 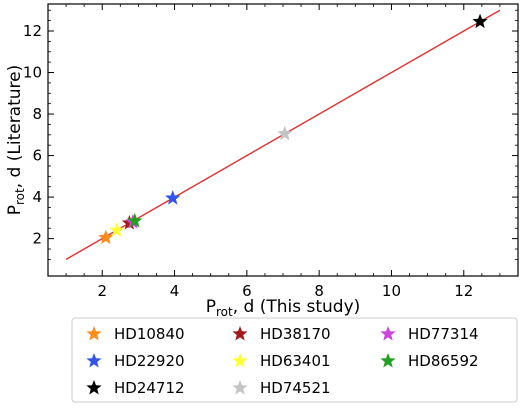 I want to click on legend-marker-hd86592, so click(x=388, y=360).